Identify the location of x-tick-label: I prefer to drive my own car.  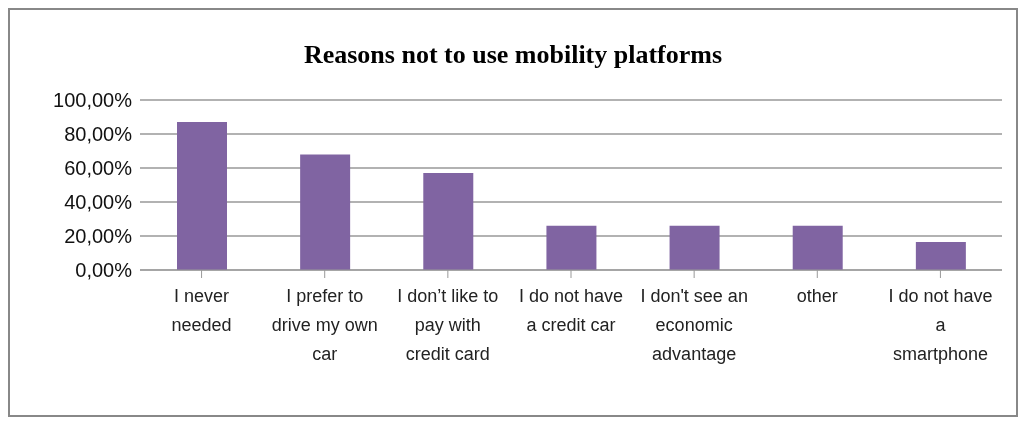
(324, 325).